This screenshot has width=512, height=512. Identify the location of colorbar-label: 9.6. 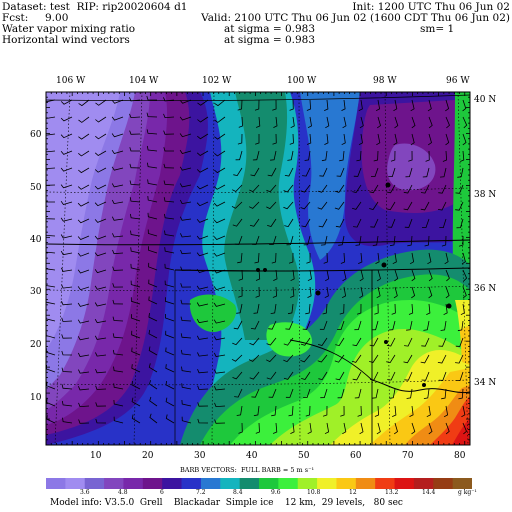
(276, 492).